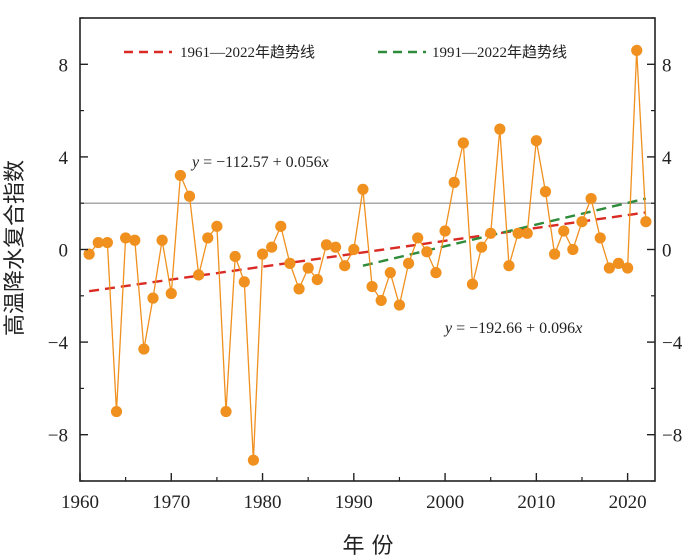  Describe the element at coordinates (263, 502) in the screenshot. I see `x-tick-label: 1980` at that location.